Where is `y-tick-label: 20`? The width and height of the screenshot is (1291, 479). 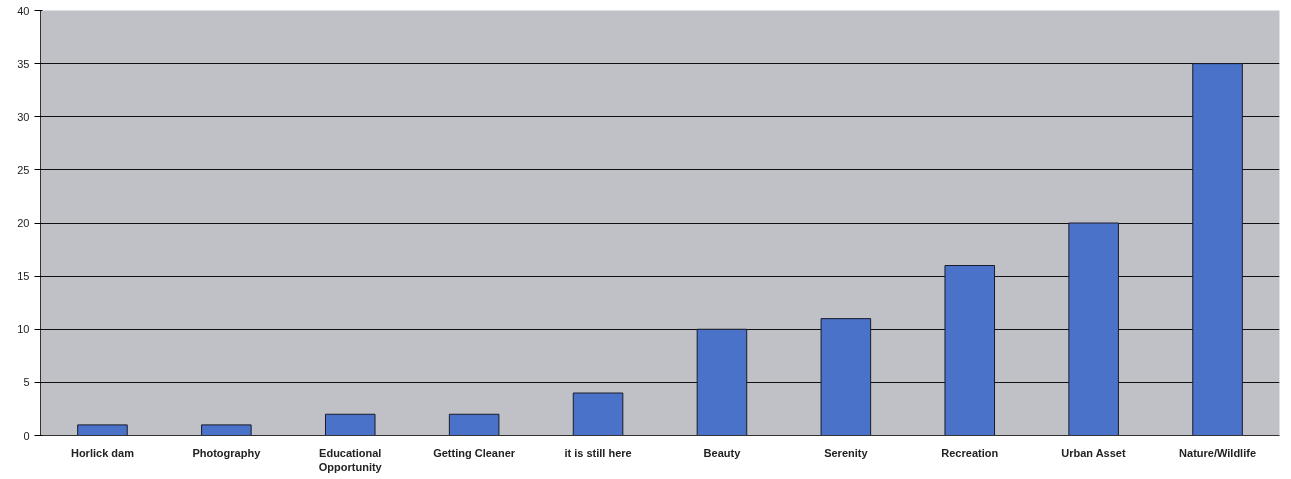
y-tick-label: 20 is located at coordinates (23, 223).